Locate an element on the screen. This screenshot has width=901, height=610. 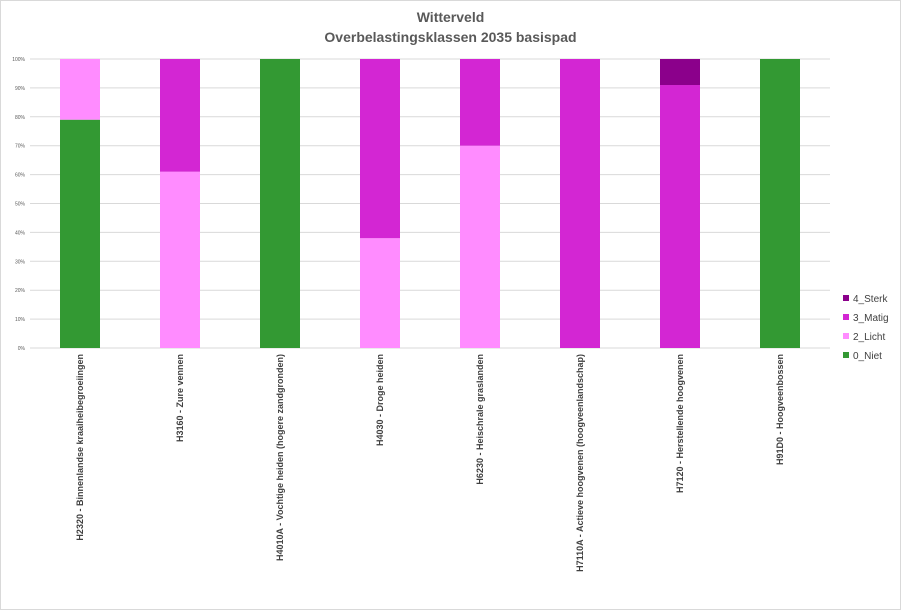
y-tick-label: 0% is located at coordinates (22, 349).